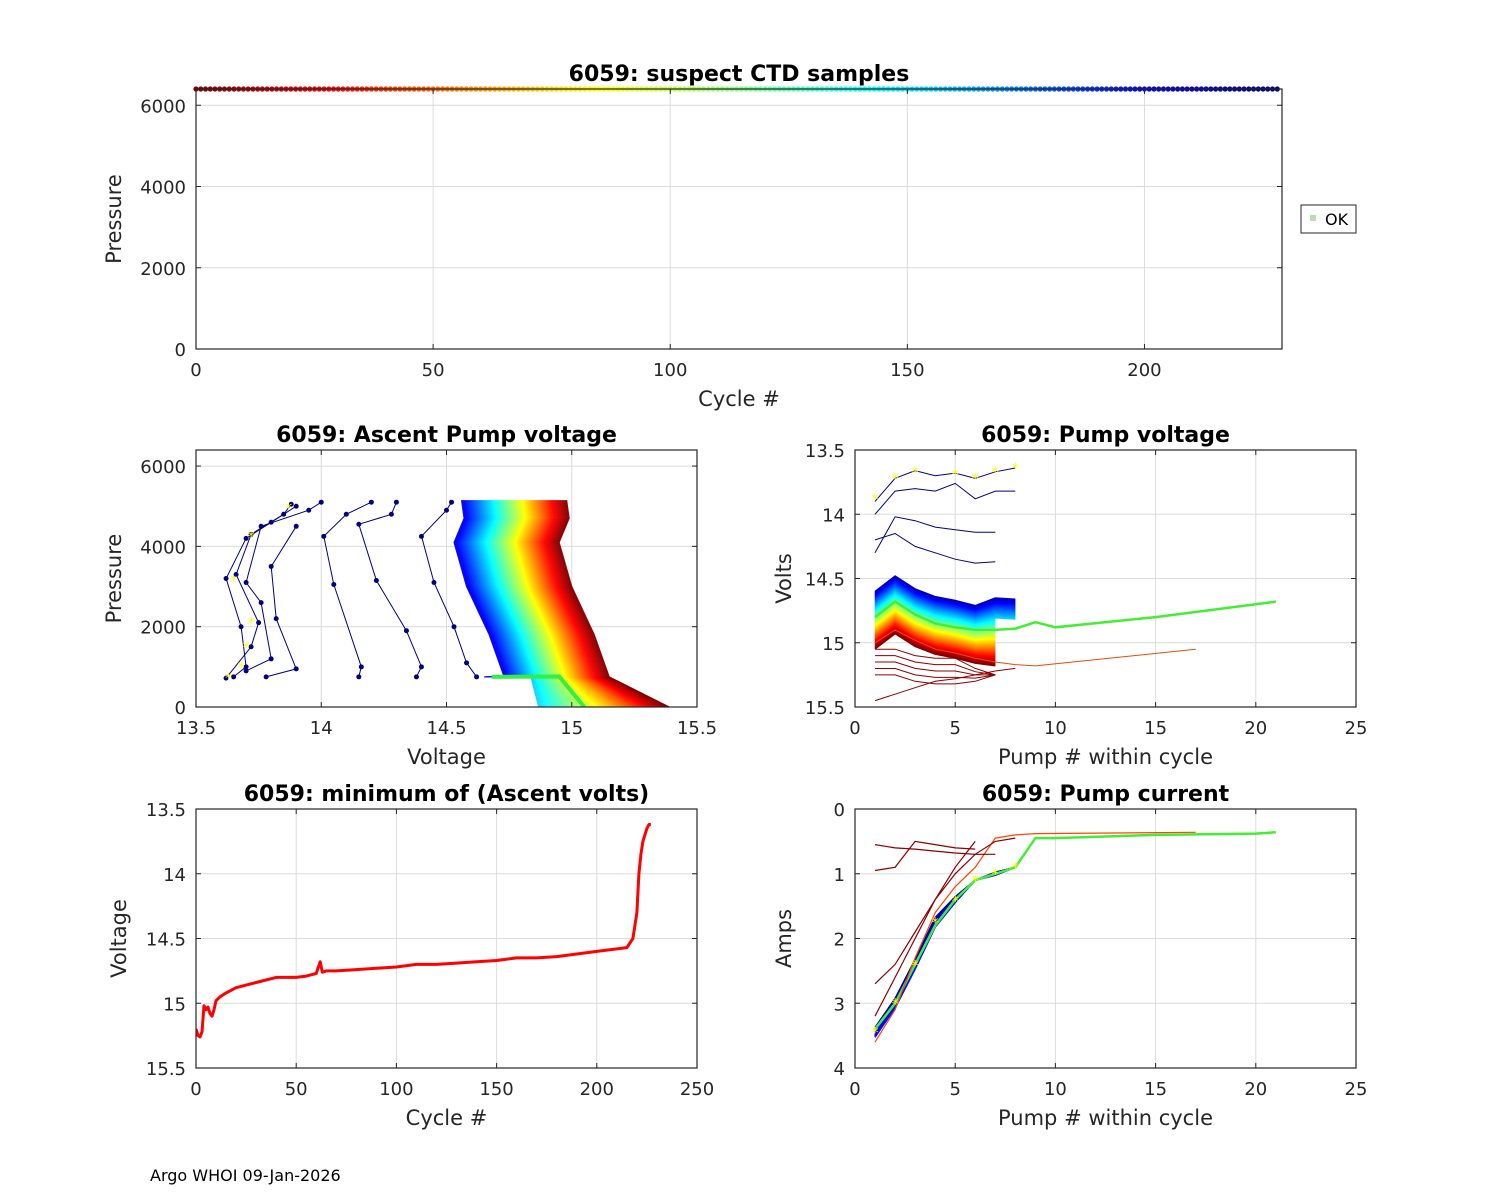 This screenshot has height=1200, width=1500. Describe the element at coordinates (839, 940) in the screenshot. I see `y-tick-label: 2` at that location.